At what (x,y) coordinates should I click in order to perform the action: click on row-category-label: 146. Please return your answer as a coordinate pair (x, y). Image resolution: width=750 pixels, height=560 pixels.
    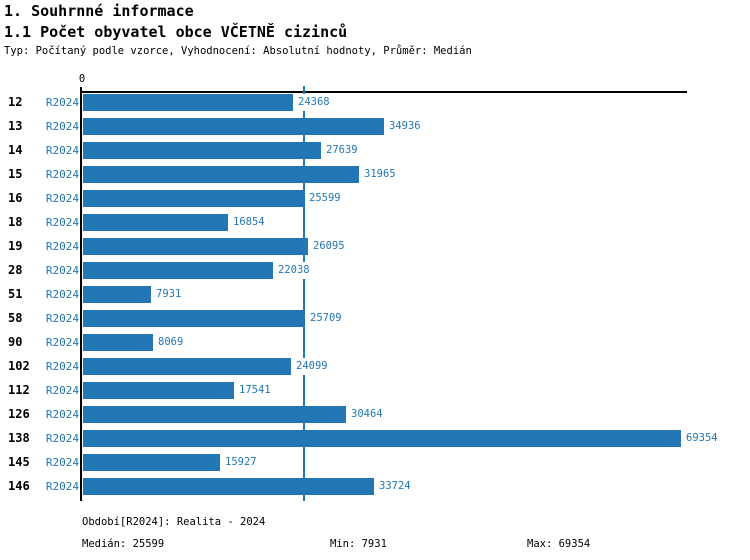
    Looking at the image, I should click on (19, 486).